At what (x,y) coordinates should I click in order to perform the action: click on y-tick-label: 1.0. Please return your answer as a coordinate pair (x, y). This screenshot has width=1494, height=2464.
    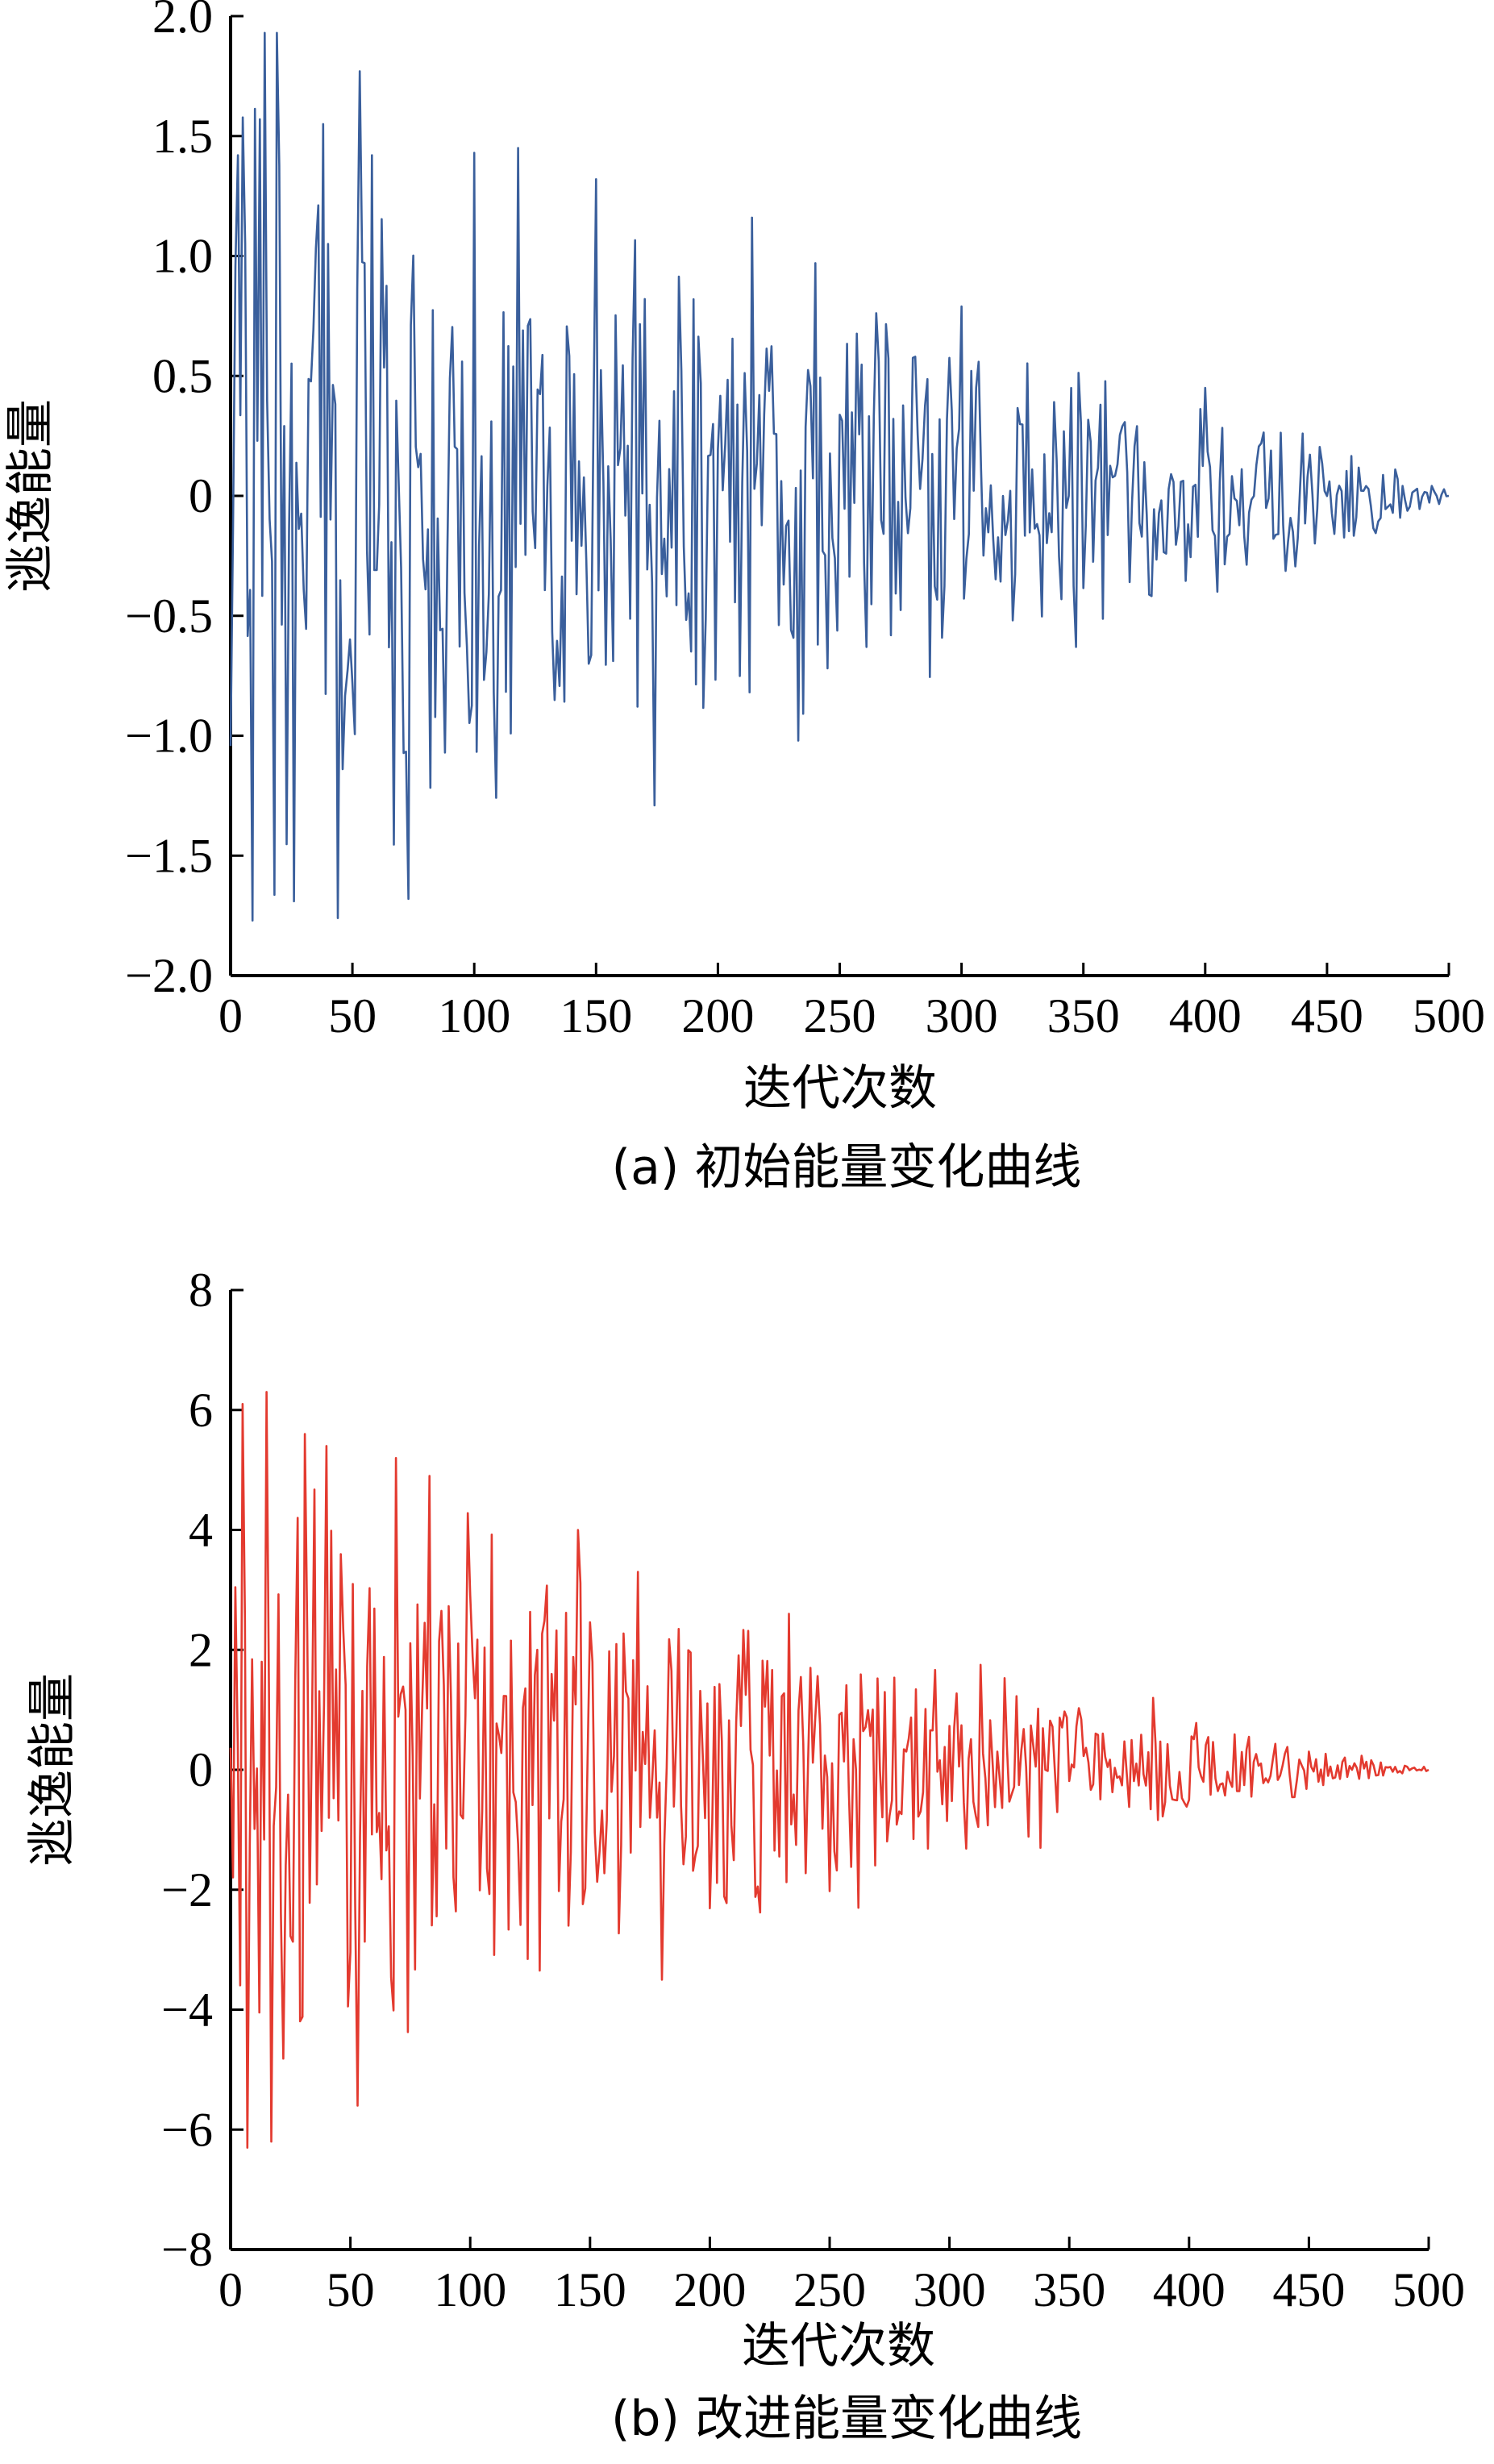
    Looking at the image, I should click on (182, 256).